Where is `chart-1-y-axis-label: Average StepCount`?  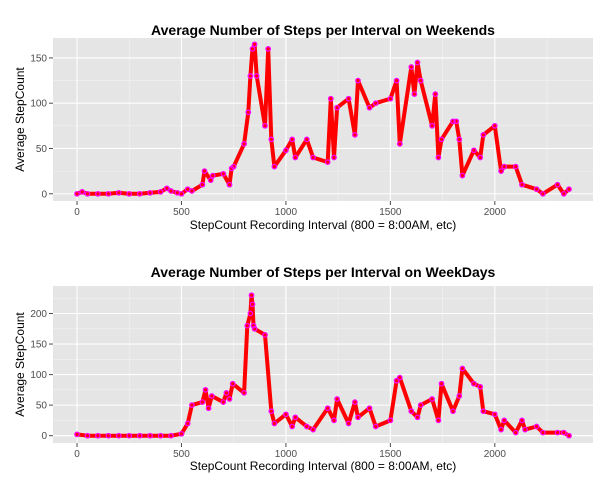
chart-1-y-axis-label: Average StepCount is located at coordinates (20, 119).